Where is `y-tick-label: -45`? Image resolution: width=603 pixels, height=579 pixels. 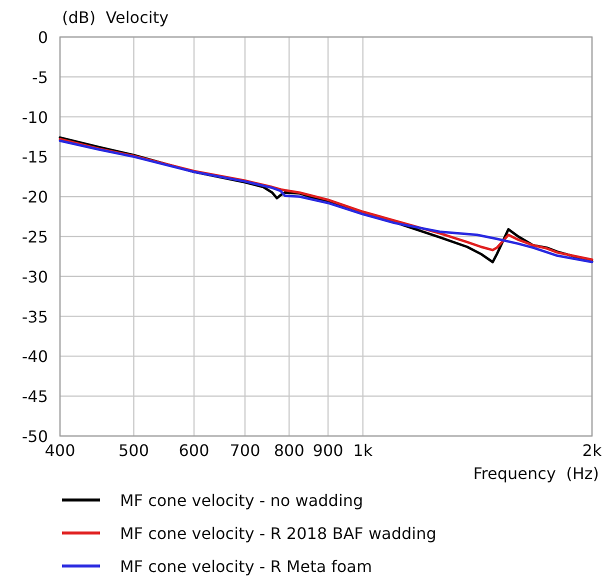
y-tick-label: -45 is located at coordinates (35, 396).